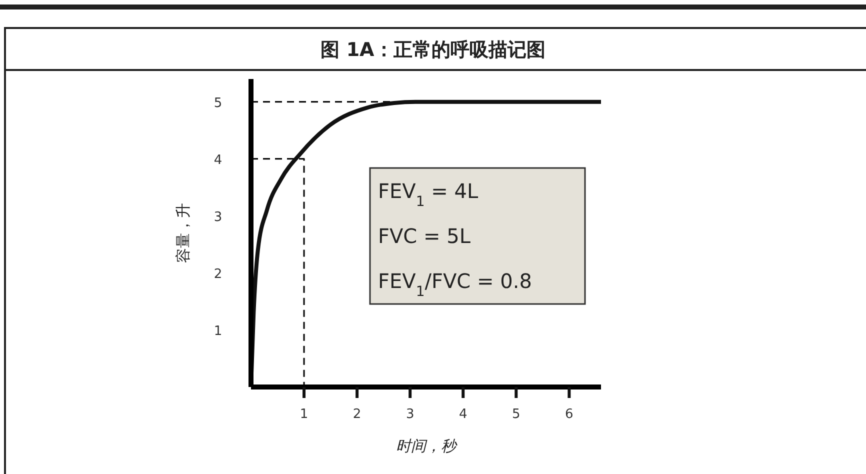  Describe the element at coordinates (455, 284) in the screenshot. I see `annotation: FEV$_{1}$/FVC = 0.8` at that location.